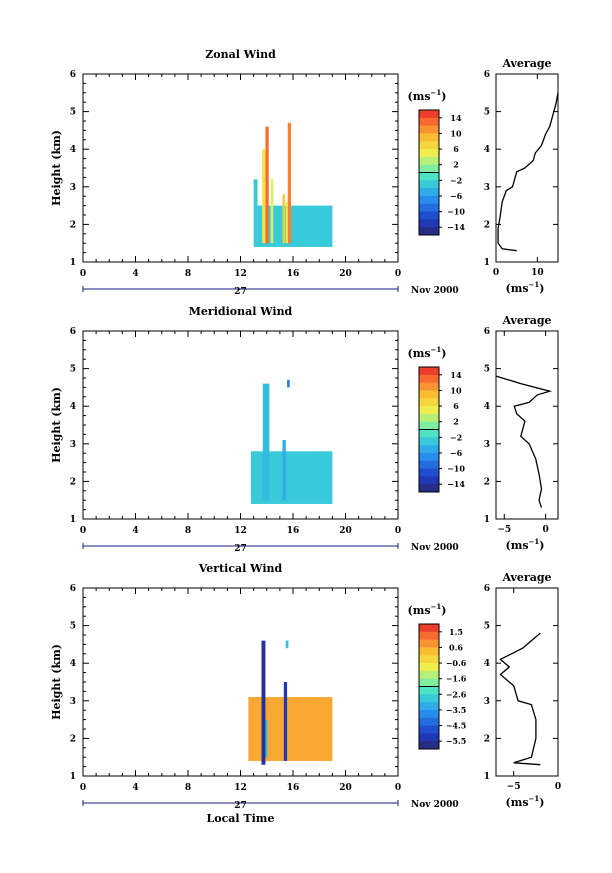 The height and width of the screenshot is (873, 612). What do you see at coordinates (456, 469) in the screenshot?
I see `colorbar-tick-label: −10` at bounding box center [456, 469].